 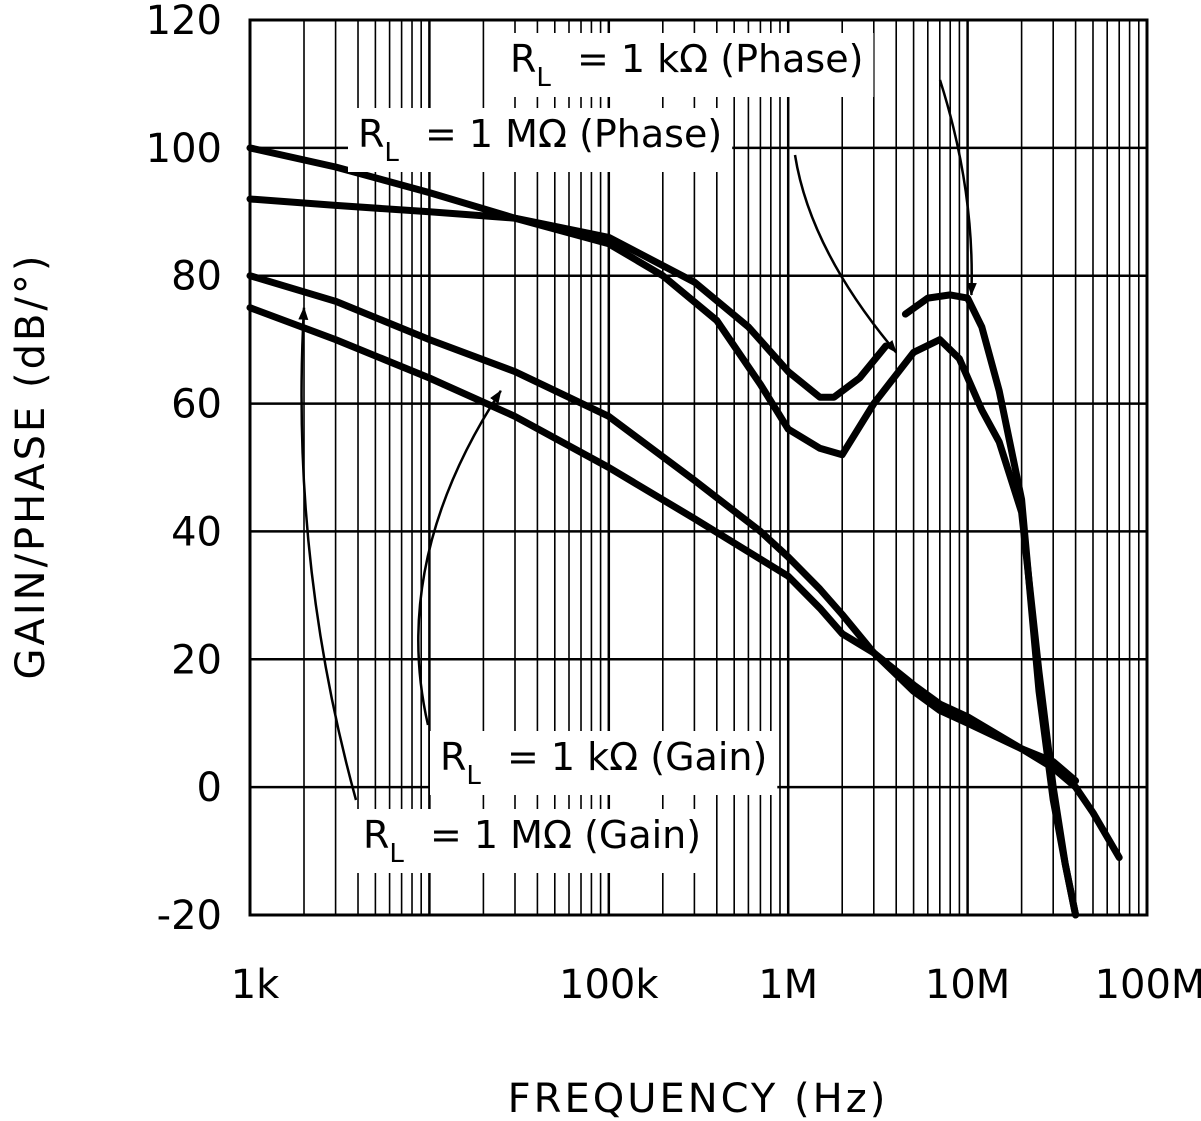 What do you see at coordinates (184, 22) in the screenshot?
I see `y-tick-label: 120` at bounding box center [184, 22].